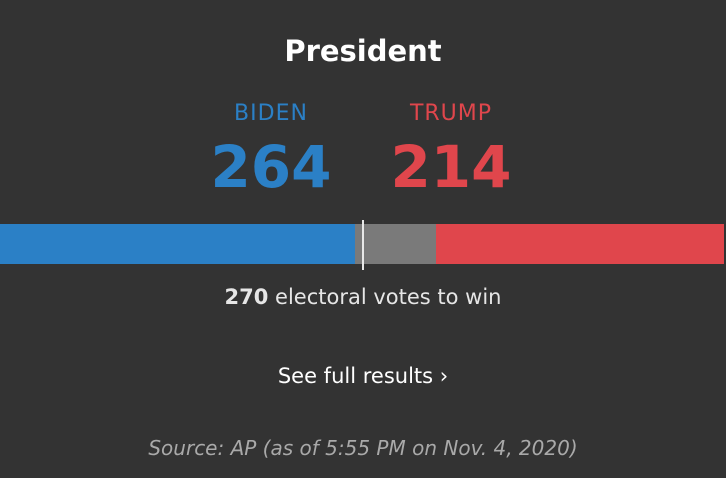 The height and width of the screenshot is (478, 726). What do you see at coordinates (246, 297) in the screenshot?
I see `threshold-number: 270` at bounding box center [246, 297].